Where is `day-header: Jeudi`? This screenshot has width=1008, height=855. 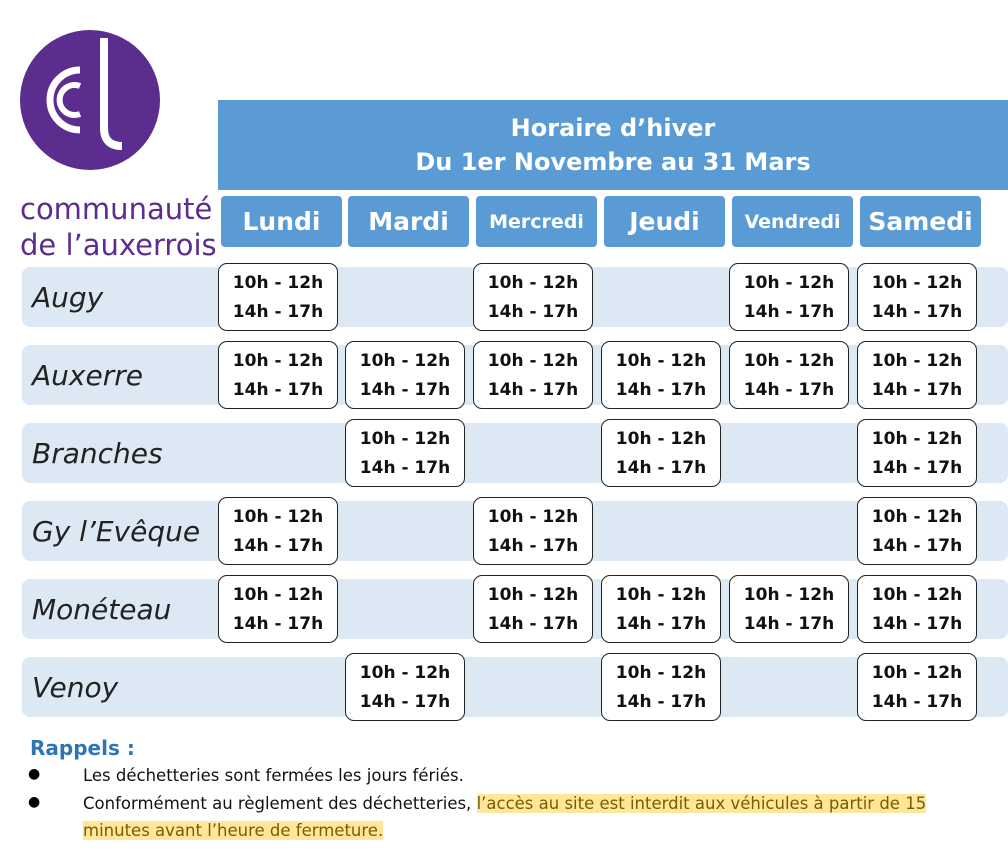 day-header: Jeudi is located at coordinates (664, 221).